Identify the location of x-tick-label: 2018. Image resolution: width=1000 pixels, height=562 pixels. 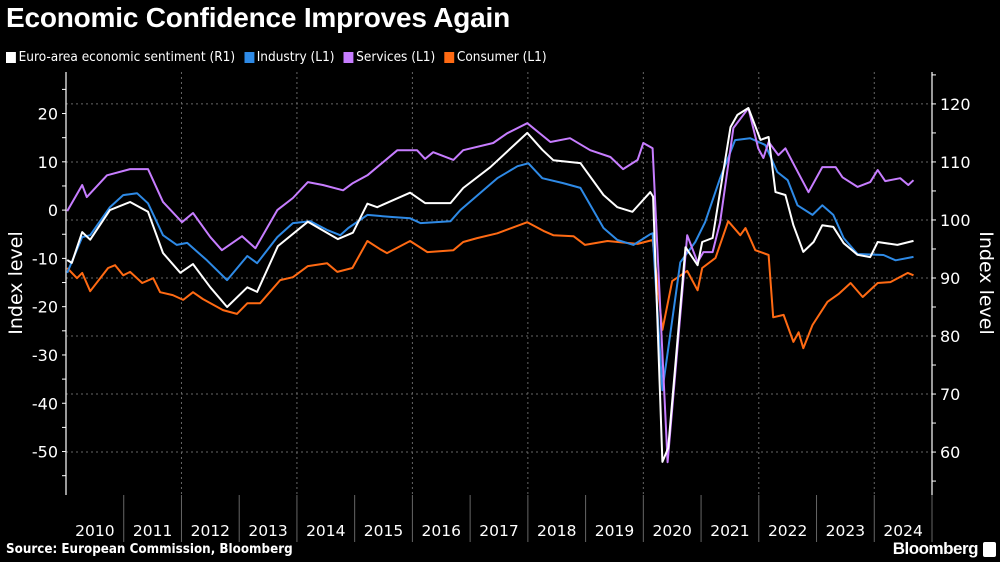
(556, 531).